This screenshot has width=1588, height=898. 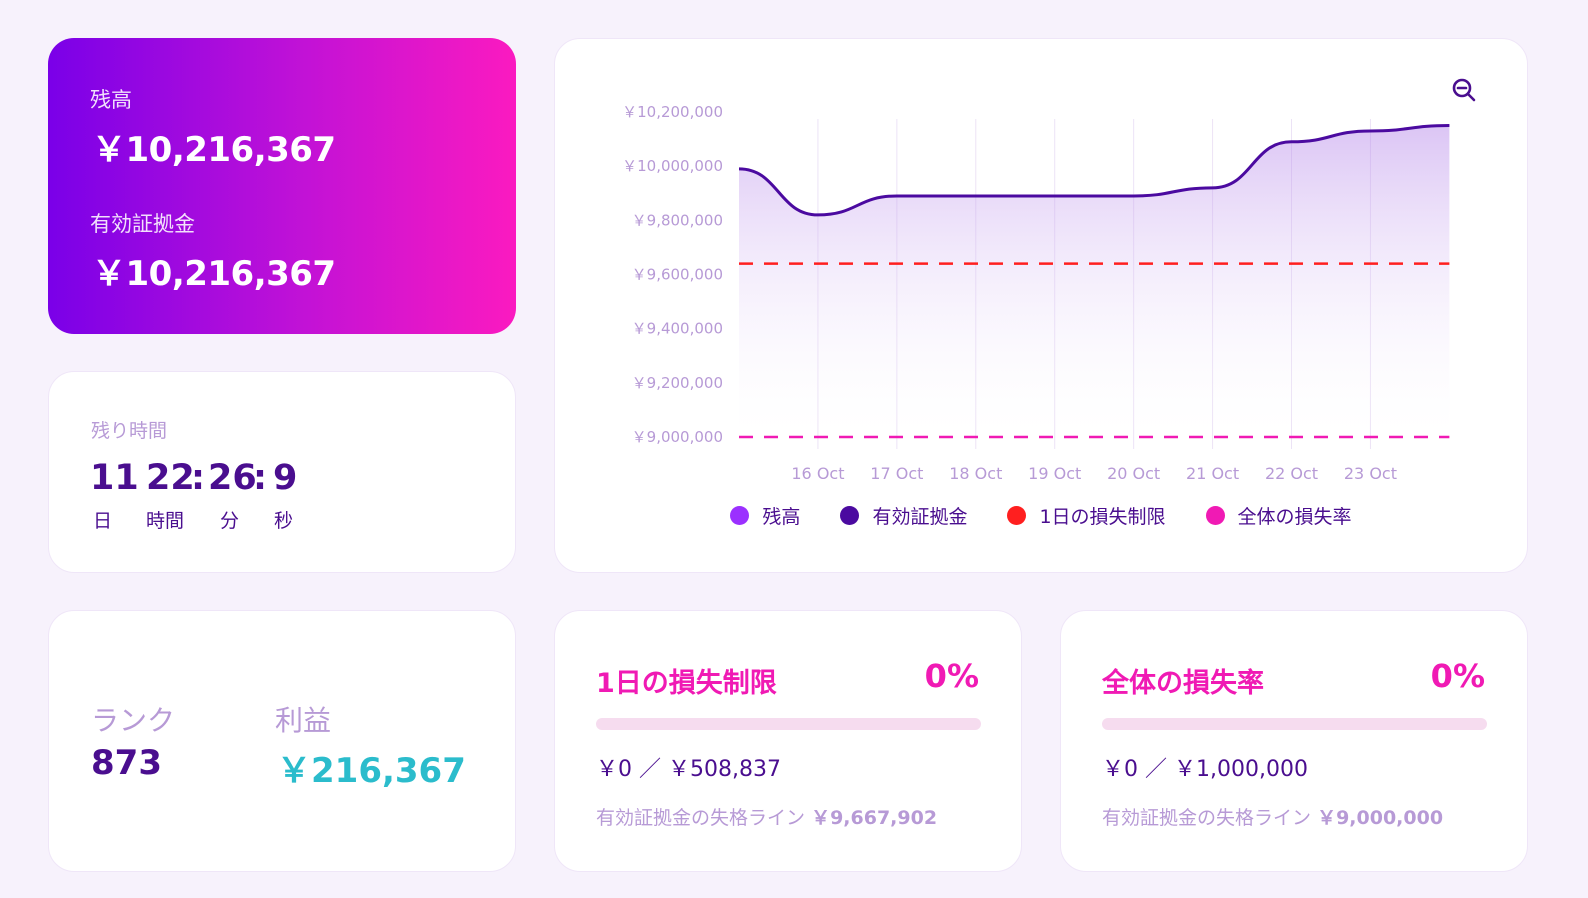 What do you see at coordinates (874, 818) in the screenshot?
I see `disqualification-value: ￥9,667,902` at bounding box center [874, 818].